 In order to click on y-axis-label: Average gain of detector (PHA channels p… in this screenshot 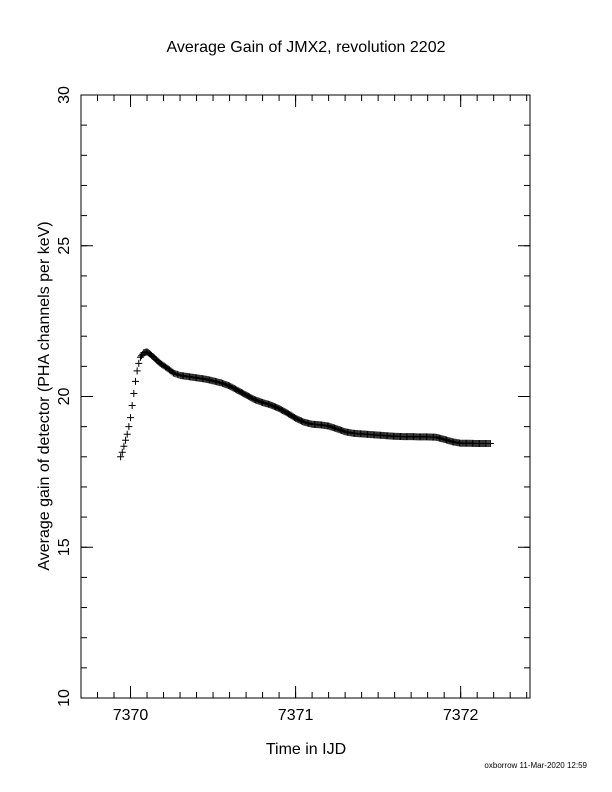, I will do `click(44, 395)`.